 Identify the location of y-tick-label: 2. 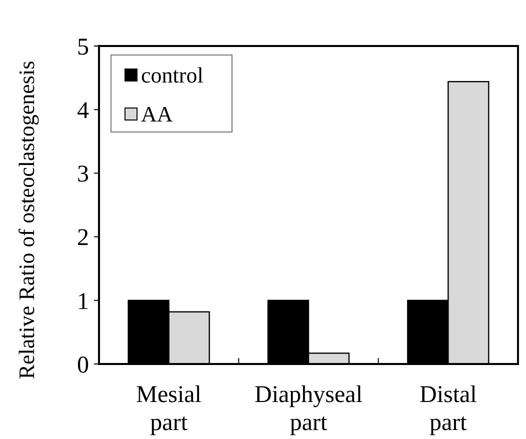
(83, 238).